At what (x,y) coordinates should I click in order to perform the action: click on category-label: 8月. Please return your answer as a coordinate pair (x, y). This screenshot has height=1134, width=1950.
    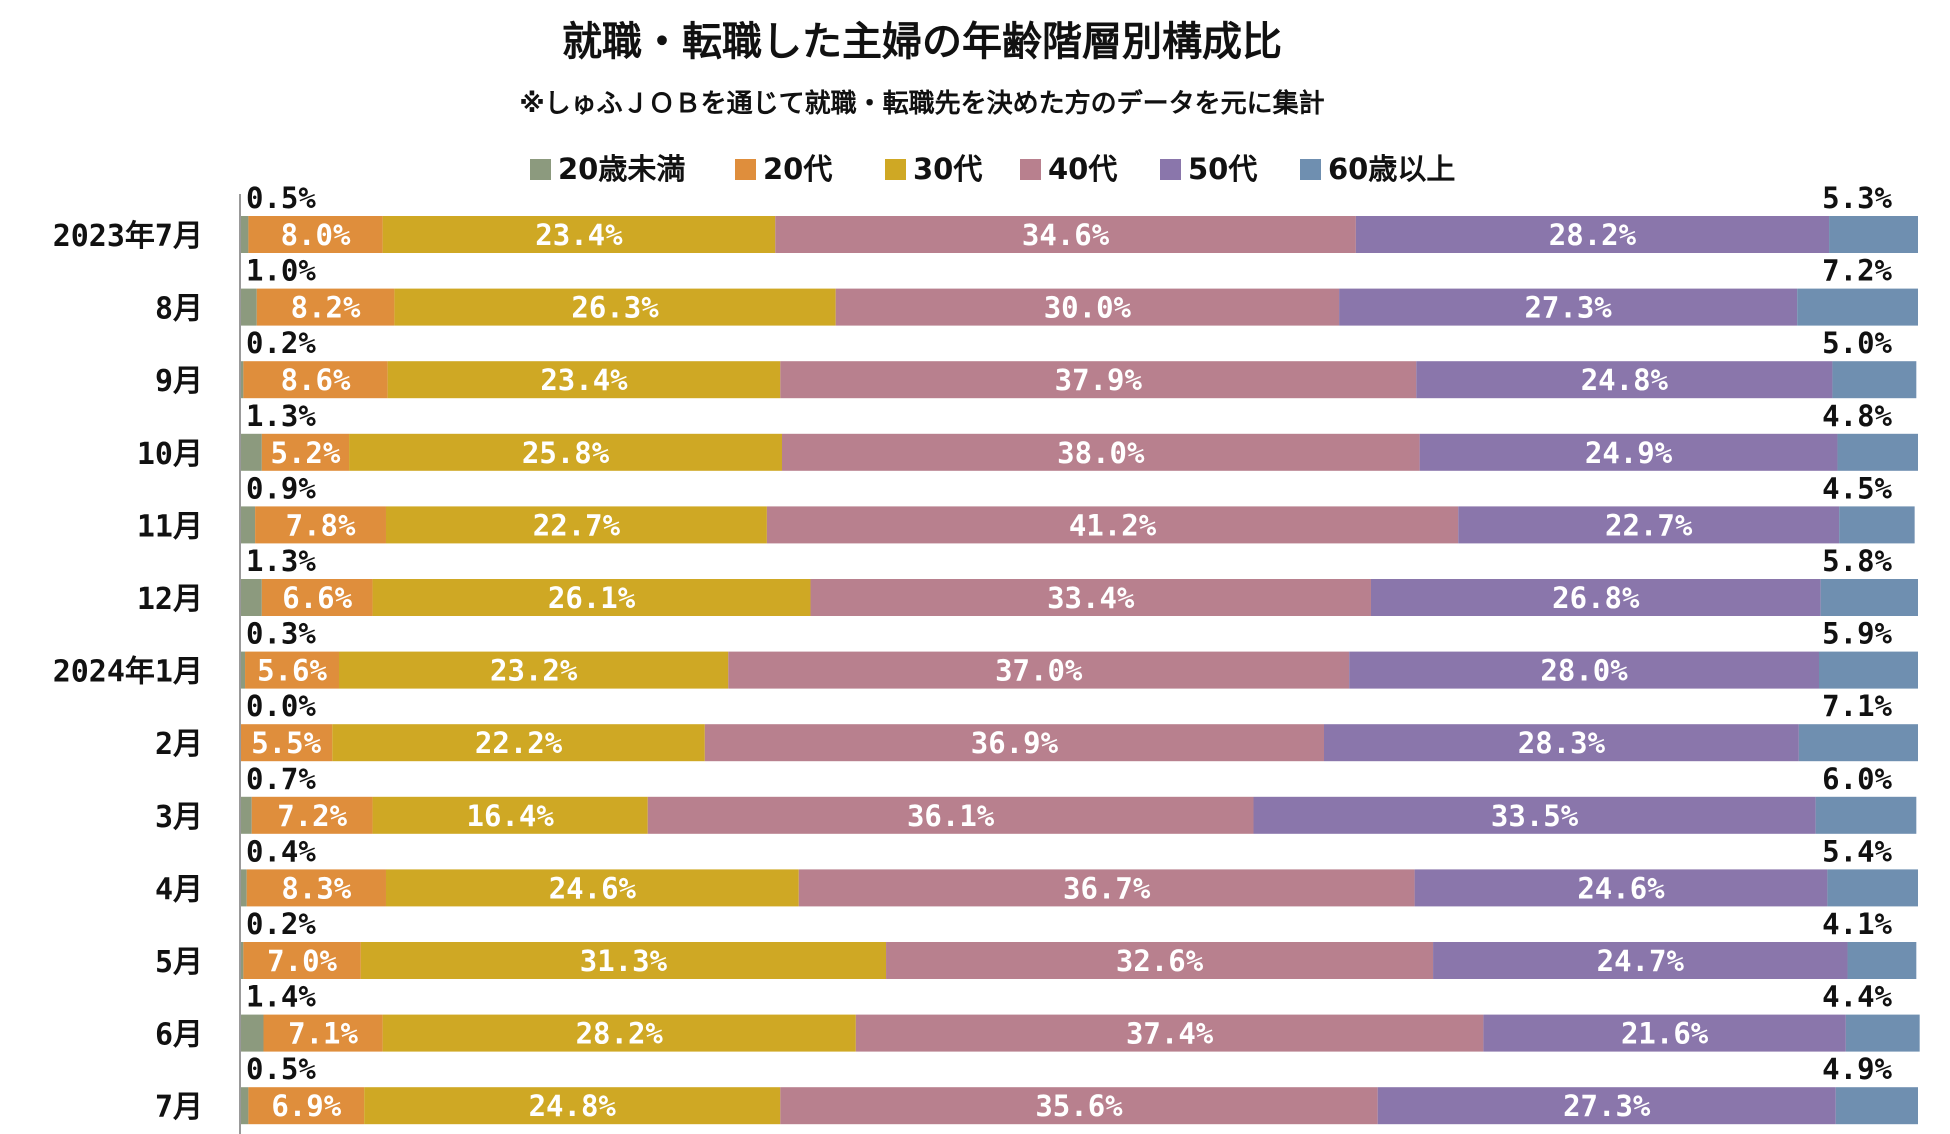
    Looking at the image, I should click on (179, 309).